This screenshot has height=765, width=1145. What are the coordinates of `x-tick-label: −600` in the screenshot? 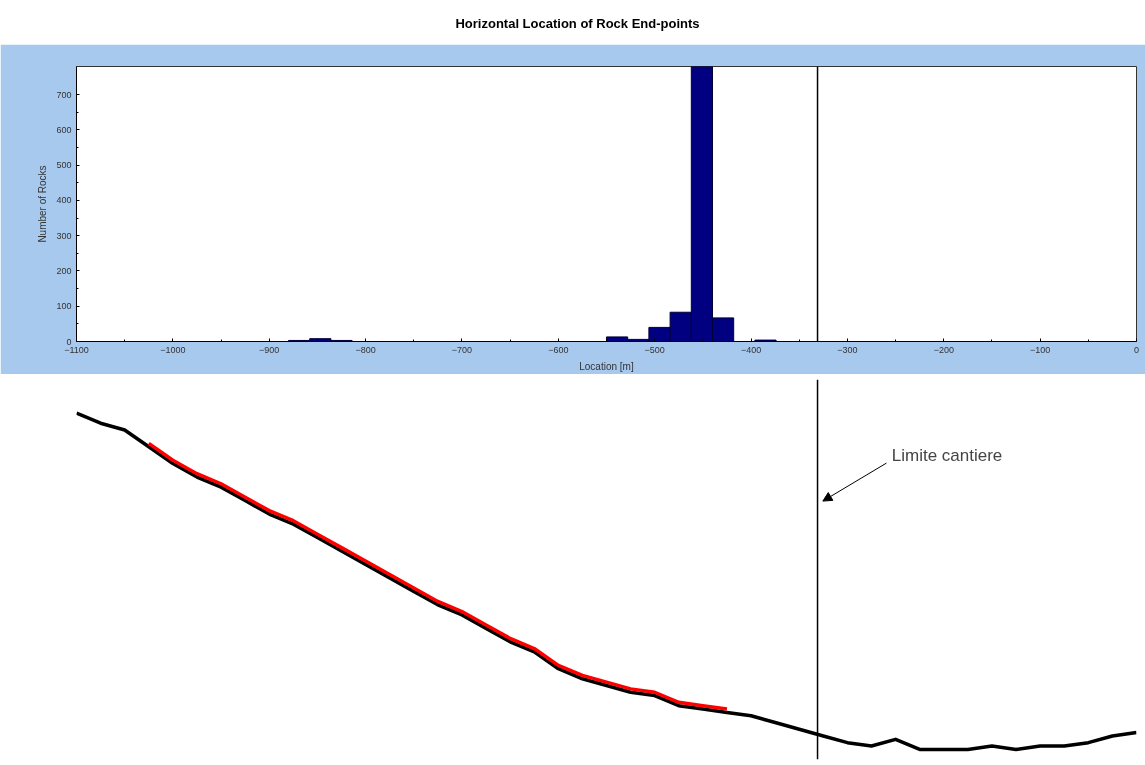 It's located at (558, 349).